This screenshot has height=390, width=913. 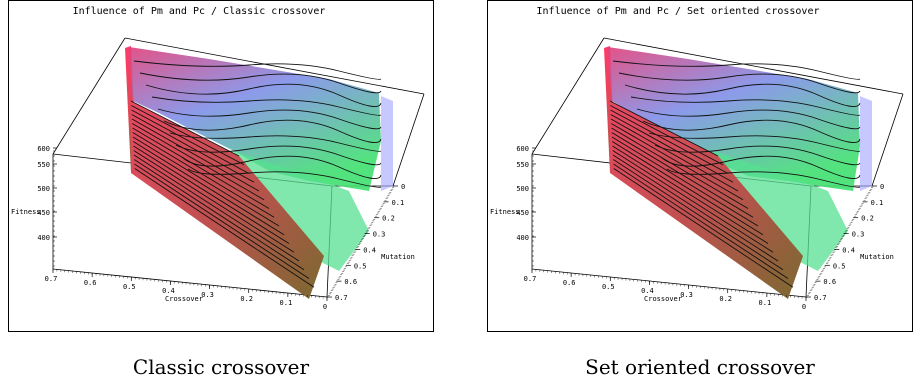 I want to click on x-tick-label: 0.4, so click(x=168, y=291).